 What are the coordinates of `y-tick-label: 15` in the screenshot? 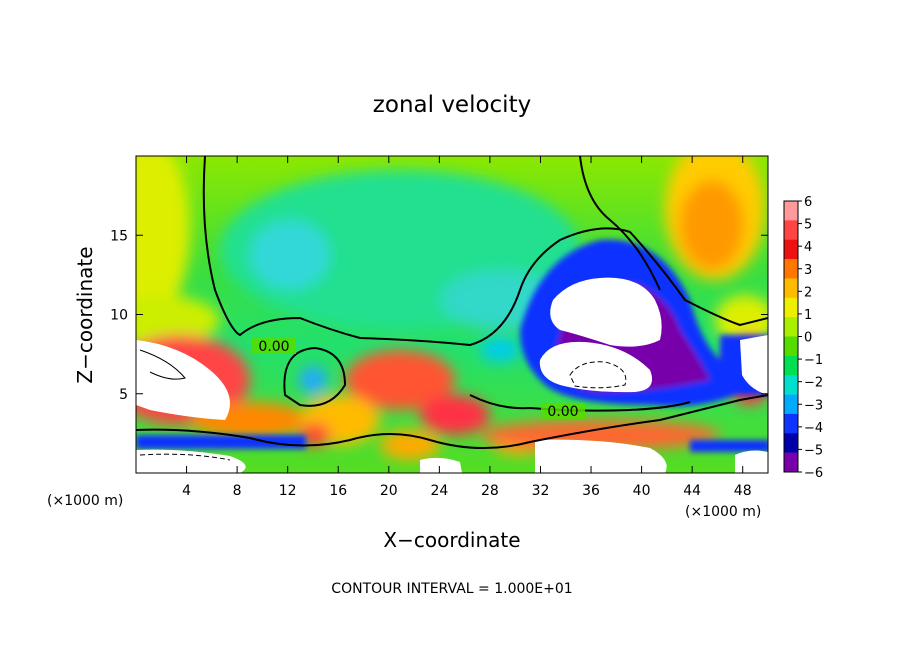 It's located at (119, 236).